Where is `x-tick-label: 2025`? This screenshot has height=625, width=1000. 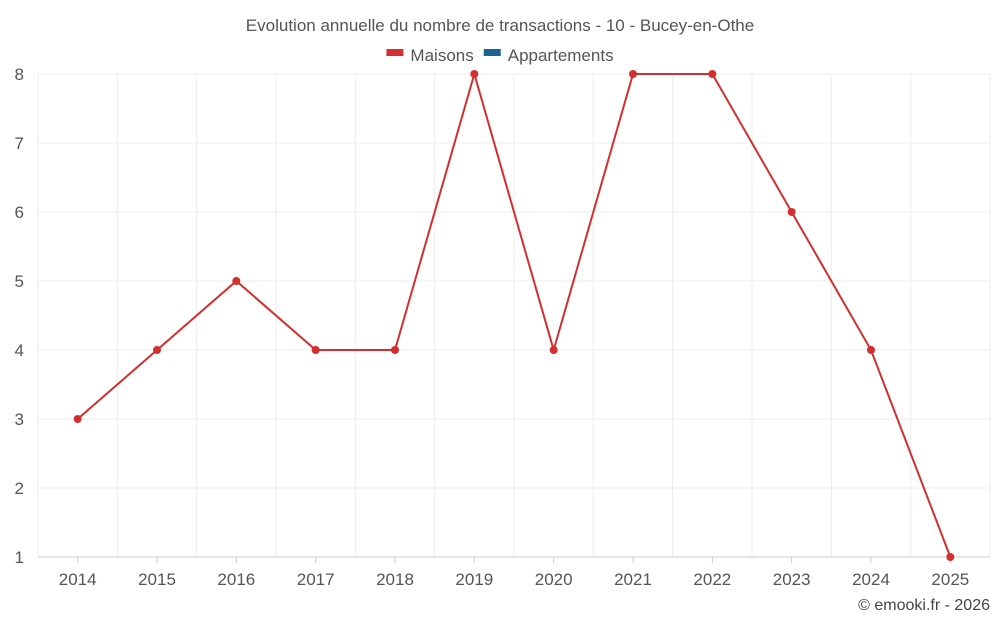
x-tick-label: 2025 is located at coordinates (950, 579).